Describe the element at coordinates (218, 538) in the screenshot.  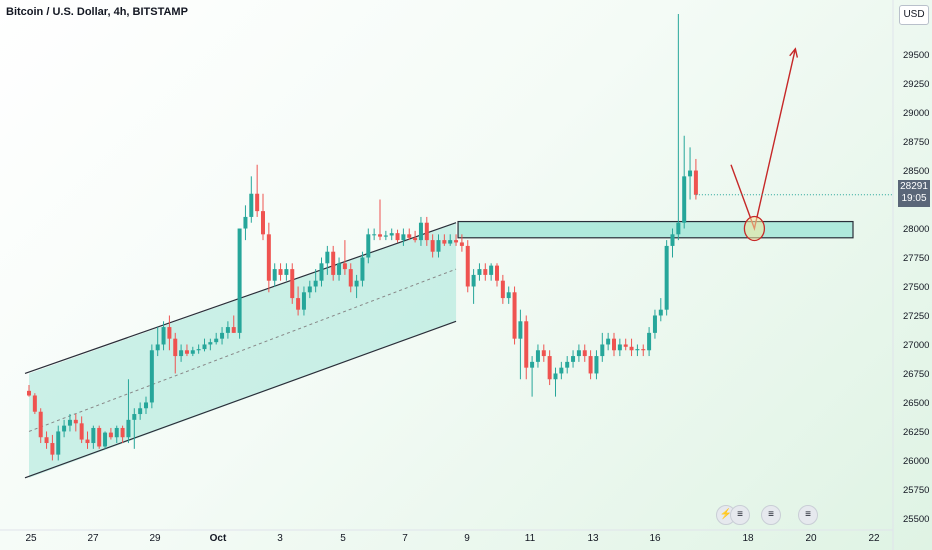
I see `x-tick-label: Oct` at that location.